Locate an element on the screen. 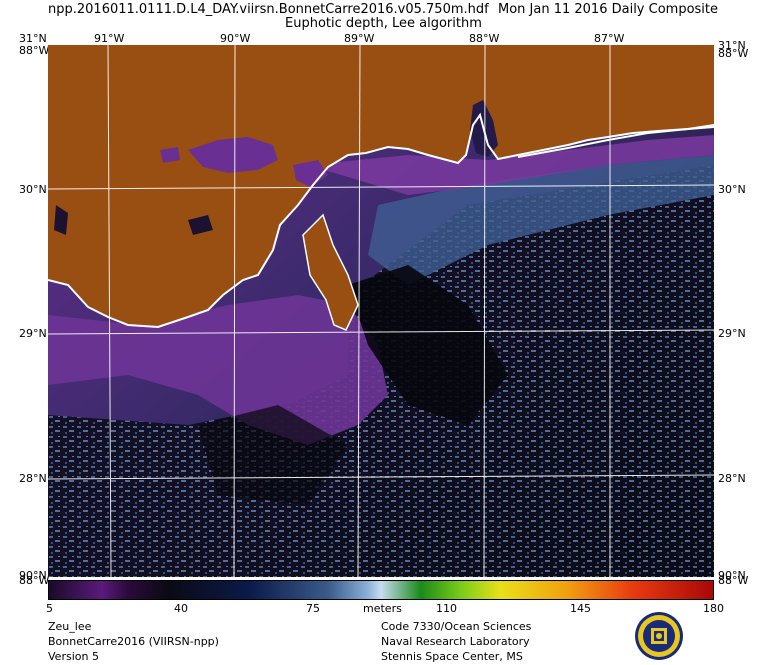  lon-label-87w-top: 87°W is located at coordinates (609, 38).